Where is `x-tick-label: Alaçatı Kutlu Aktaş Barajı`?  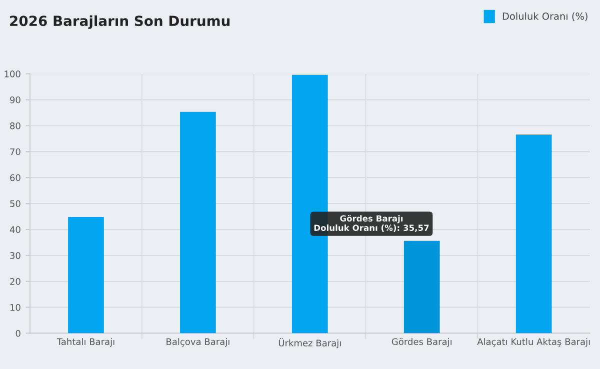
x-tick-label: Alaçatı Kutlu Aktaş Barajı is located at coordinates (533, 342).